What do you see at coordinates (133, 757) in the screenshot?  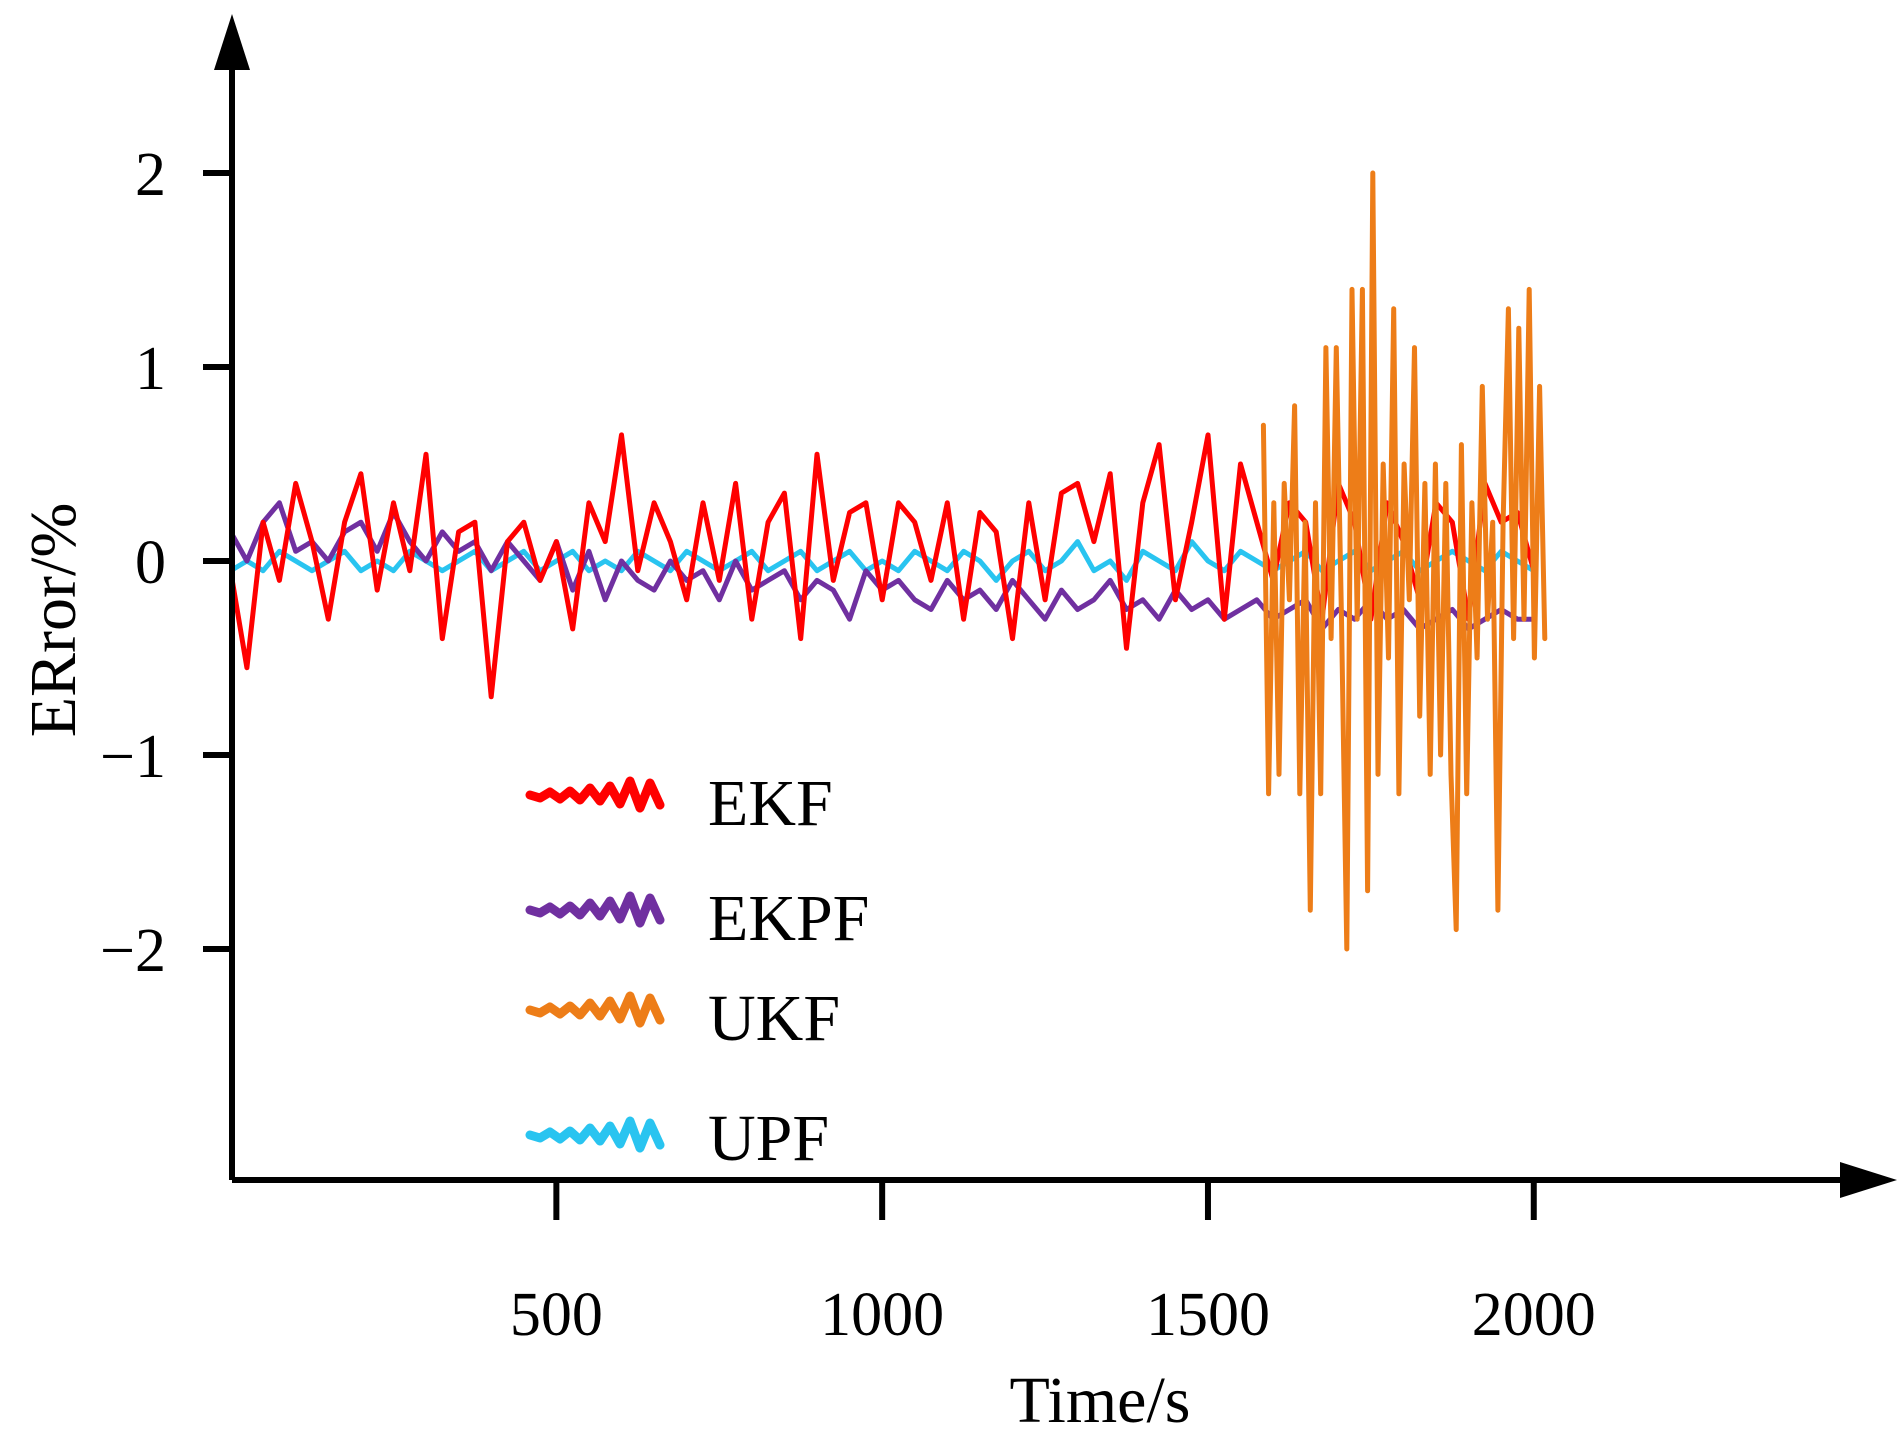 I see `y-tick-label: −1` at bounding box center [133, 757].